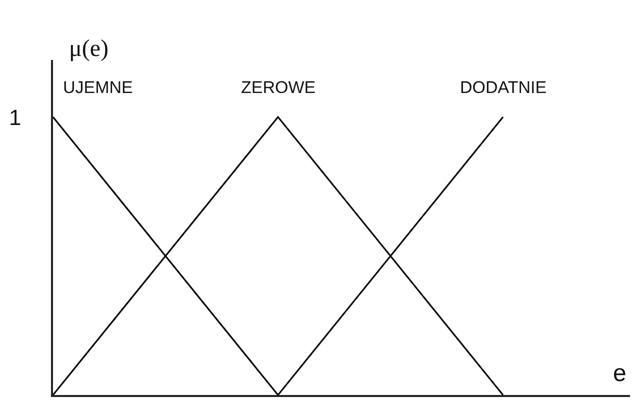 Image resolution: width=636 pixels, height=401 pixels. What do you see at coordinates (503, 87) in the screenshot?
I see `series-label: DODATNIE` at bounding box center [503, 87].